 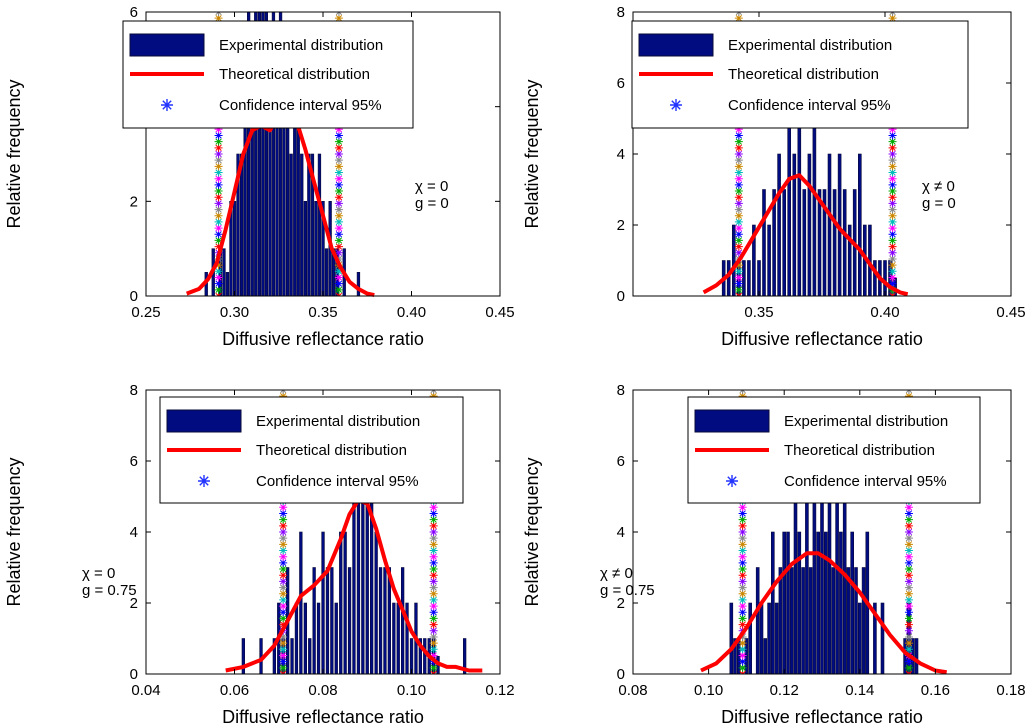 What do you see at coordinates (499, 312) in the screenshot?
I see `x-tick-label: 0.45` at bounding box center [499, 312].